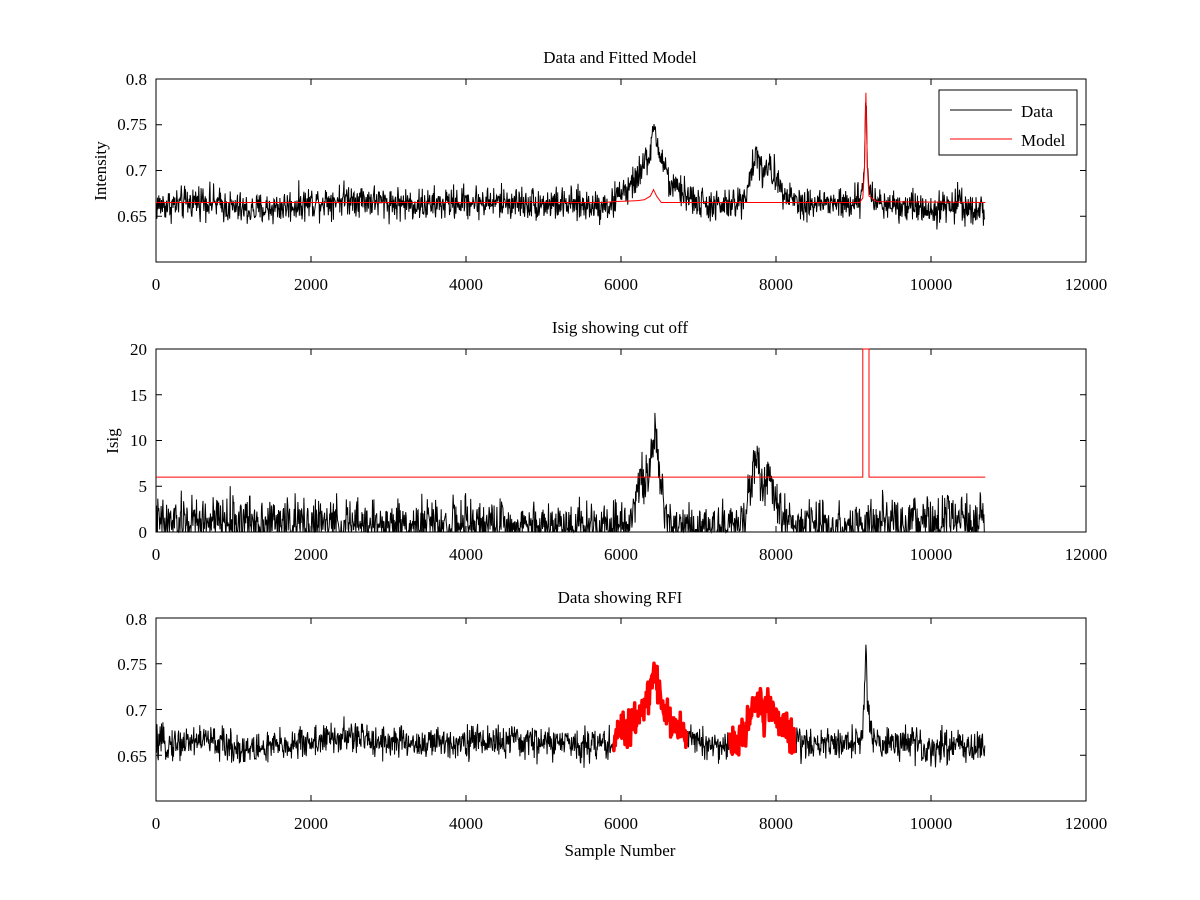 This screenshot has height=900, width=1200. Describe the element at coordinates (466, 554) in the screenshot. I see `panel-middle-xtick-label: 4000` at that location.